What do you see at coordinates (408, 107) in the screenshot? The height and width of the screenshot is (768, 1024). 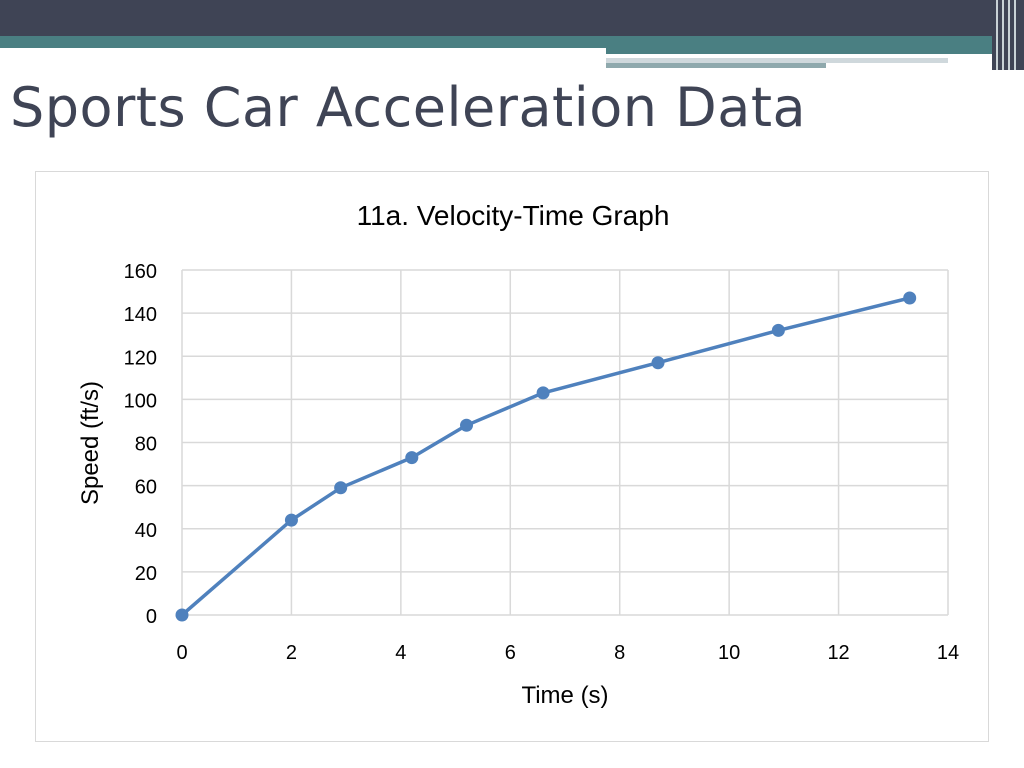 I see `slide-title: Sports Car Acceleration Data` at bounding box center [408, 107].